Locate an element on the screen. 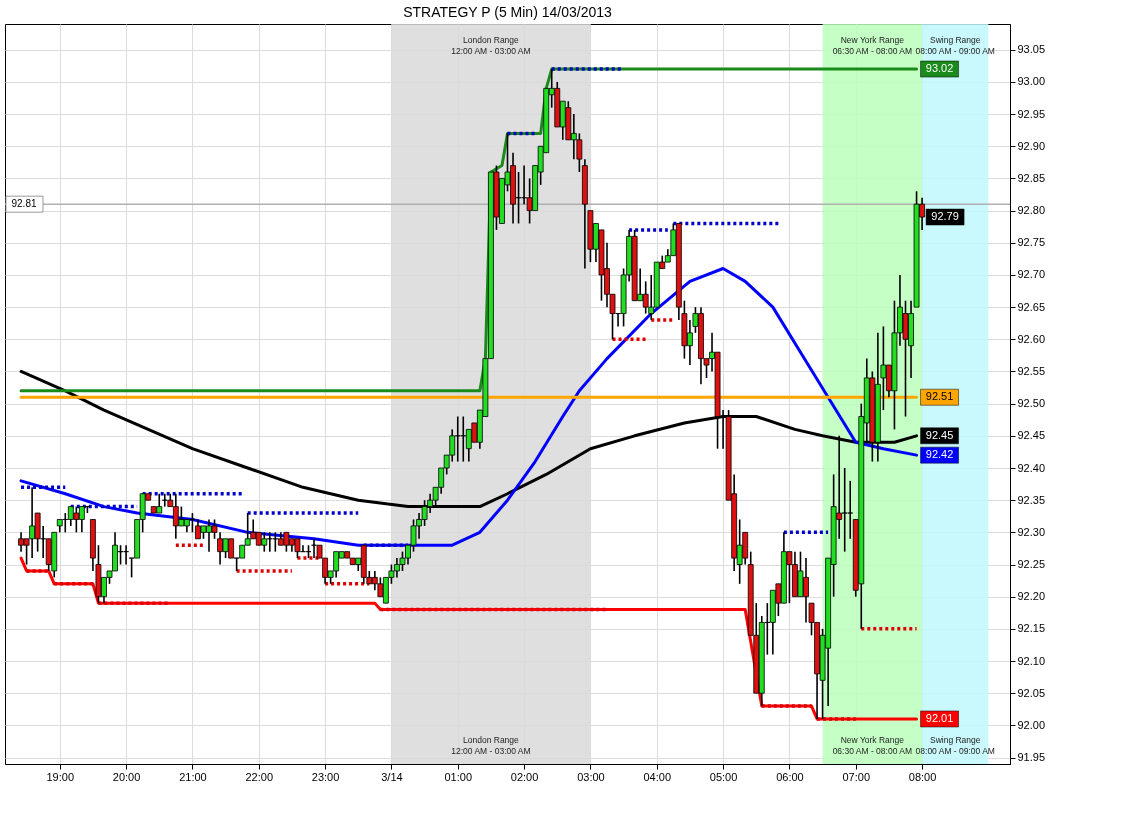 The height and width of the screenshot is (830, 1129). x-tick-label: 23:00 is located at coordinates (325, 776).